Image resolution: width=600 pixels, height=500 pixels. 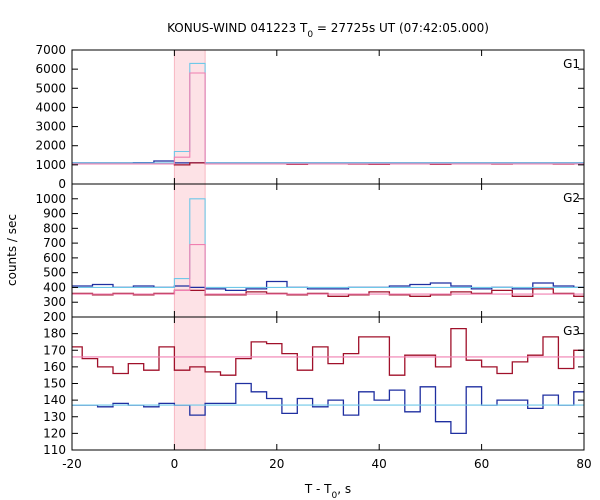 I want to click on y-tick-label: 110, so click(x=54, y=450).